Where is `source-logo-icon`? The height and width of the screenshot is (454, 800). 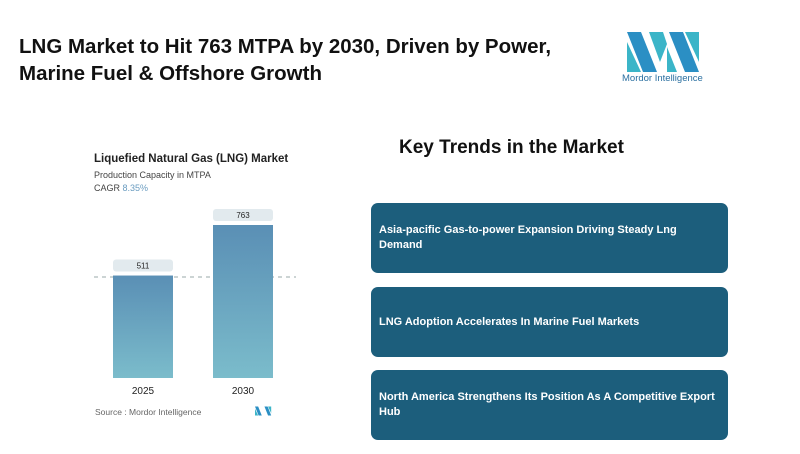
source-logo-icon is located at coordinates (263, 411).